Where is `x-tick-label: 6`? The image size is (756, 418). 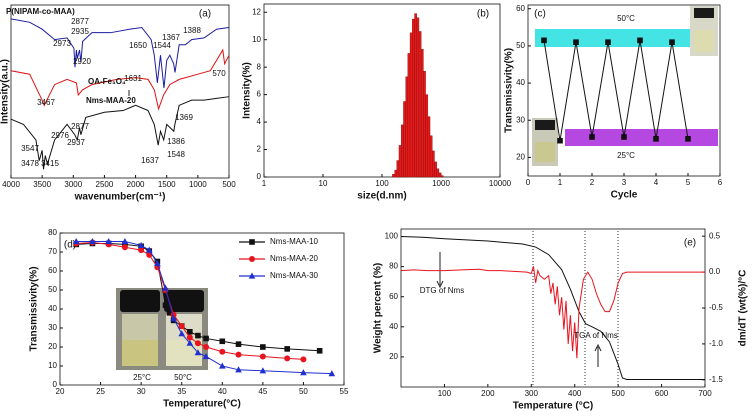
x-tick-label: 6 is located at coordinates (720, 182).